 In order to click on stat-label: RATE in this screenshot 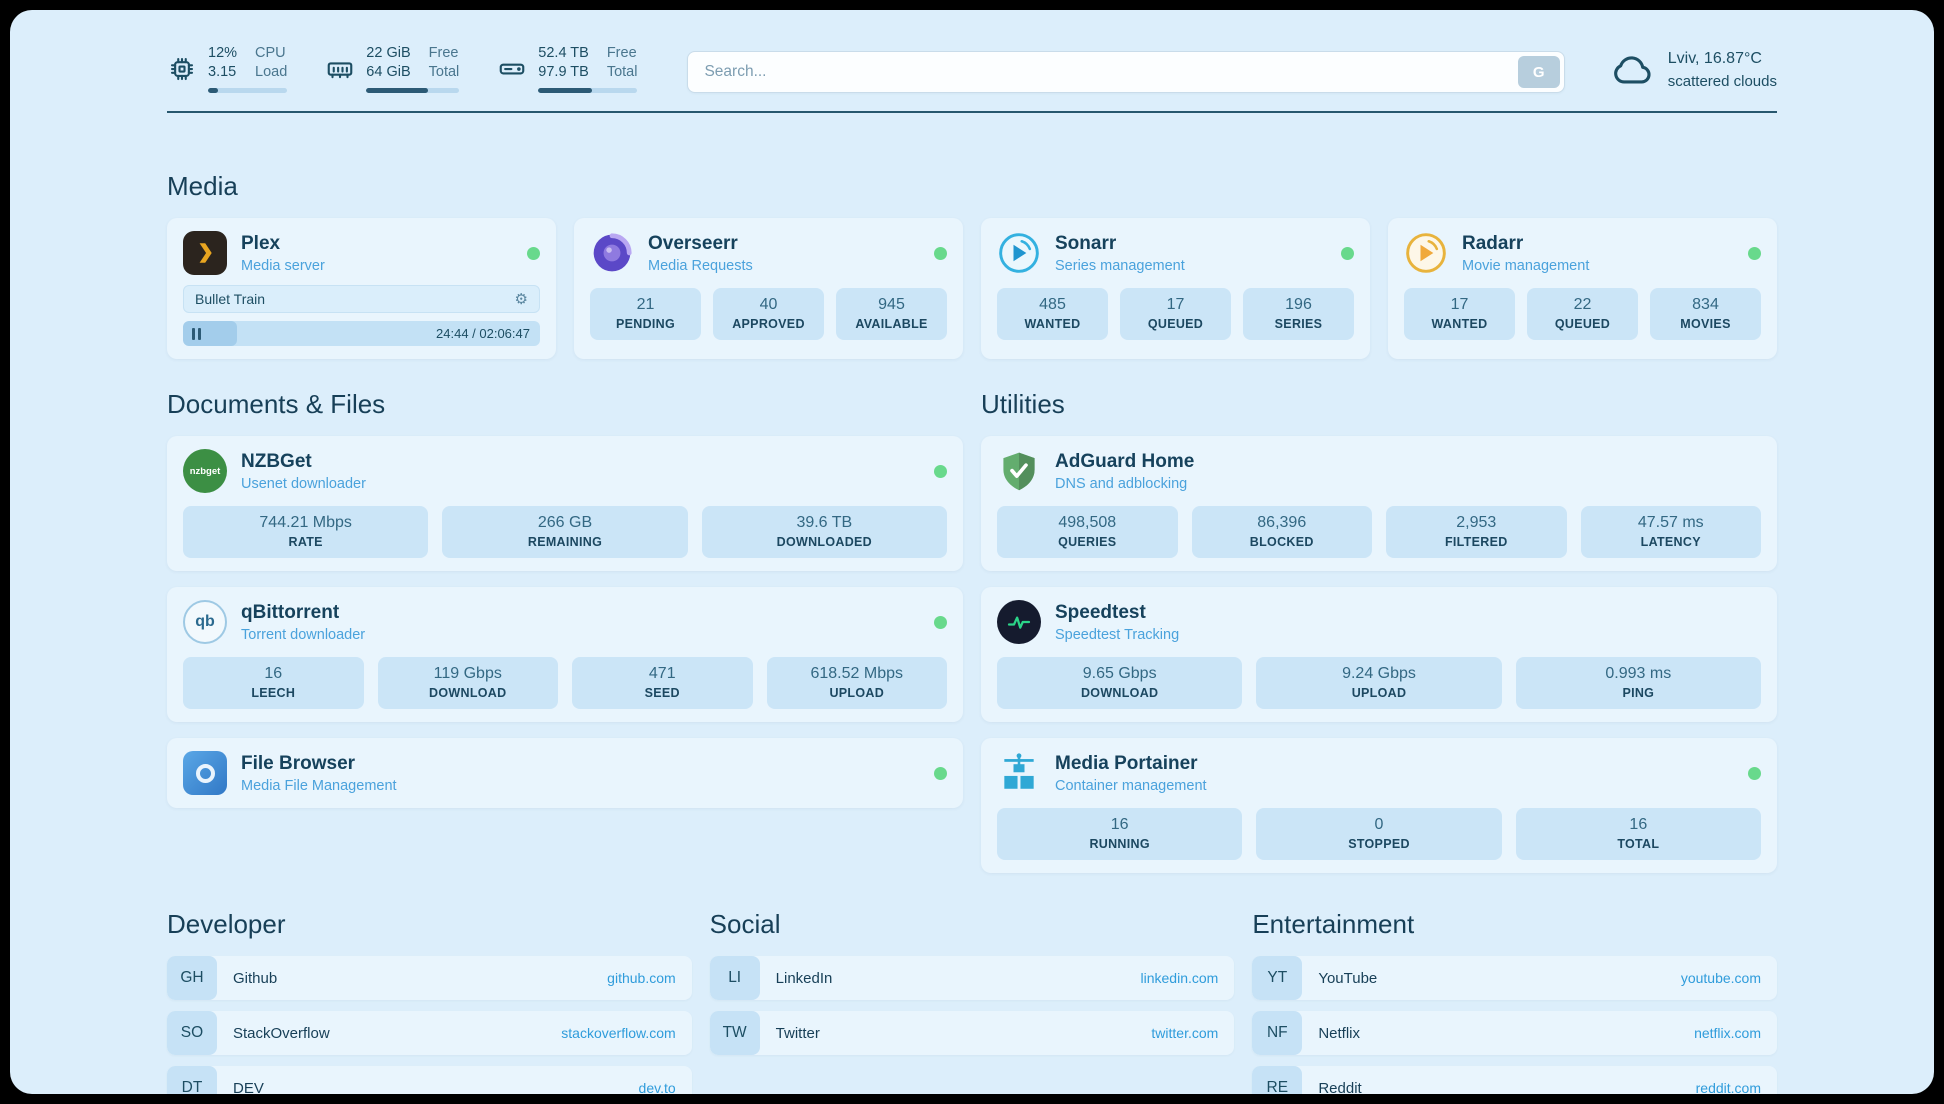, I will do `click(305, 542)`.